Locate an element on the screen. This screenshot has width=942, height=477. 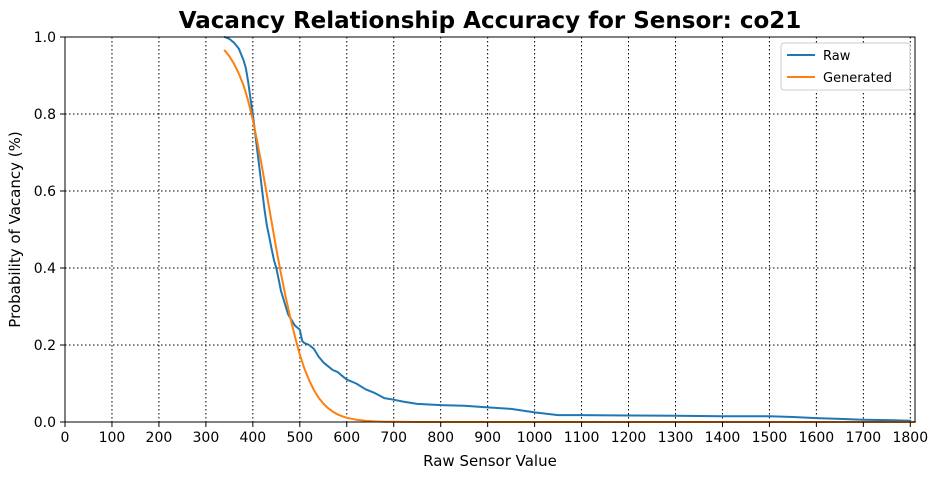
x-tick-label: 800 is located at coordinates (440, 438).